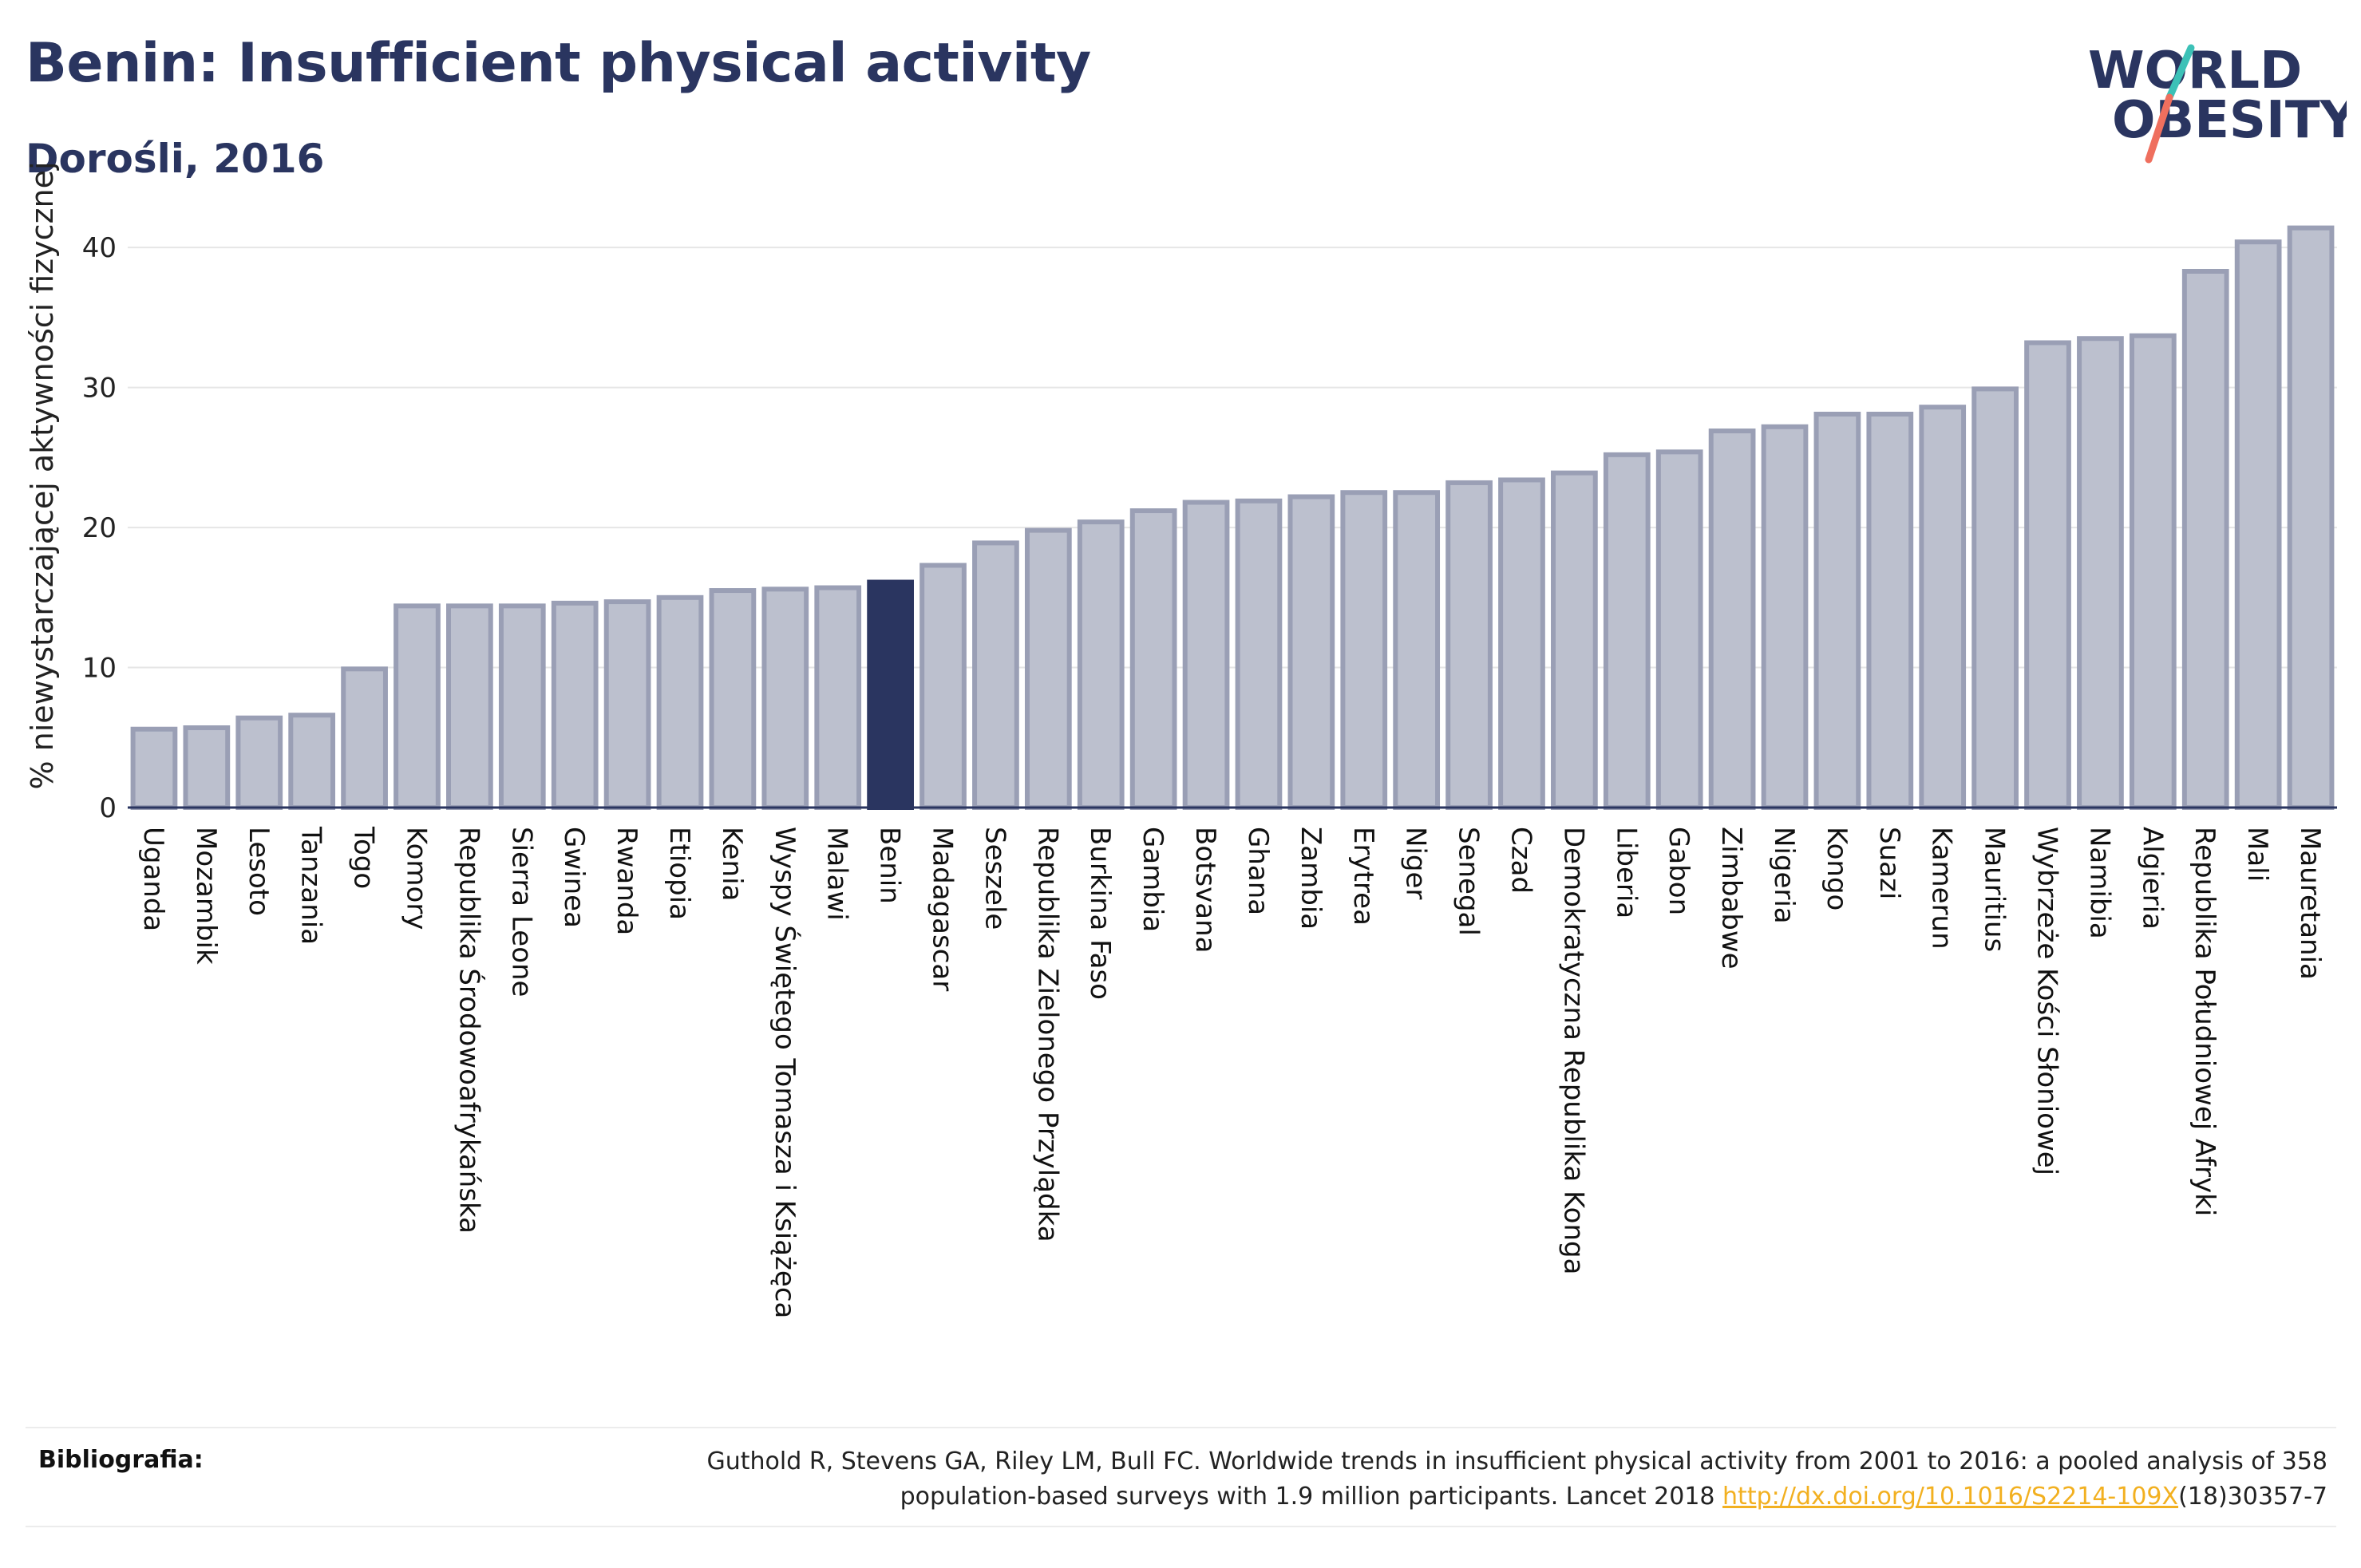  What do you see at coordinates (99, 248) in the screenshot?
I see `y-tick-label: 40` at bounding box center [99, 248].